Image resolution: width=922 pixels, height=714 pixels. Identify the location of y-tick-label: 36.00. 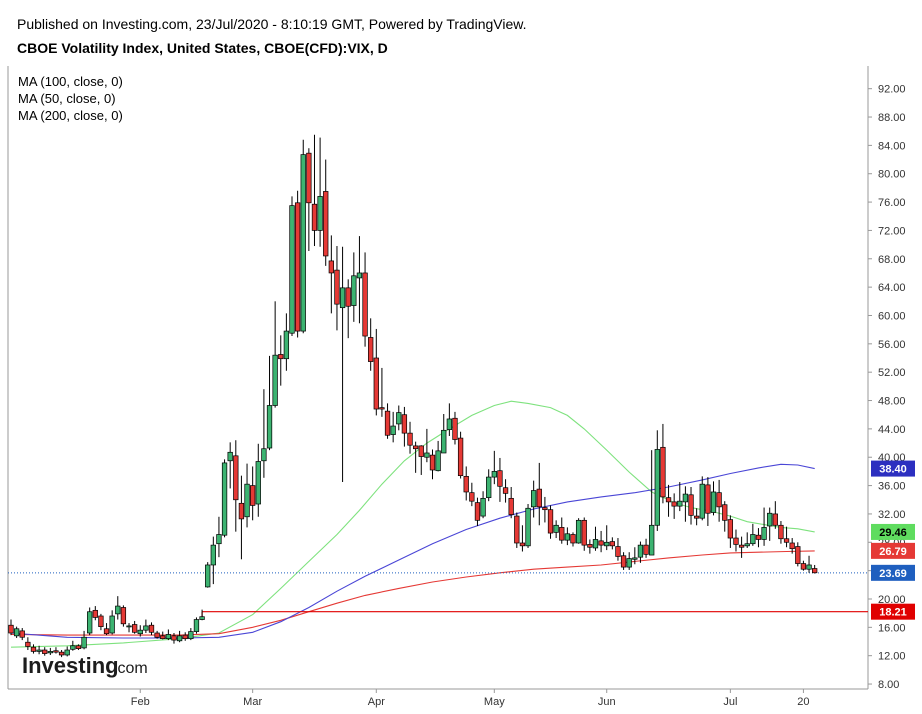
(892, 487).